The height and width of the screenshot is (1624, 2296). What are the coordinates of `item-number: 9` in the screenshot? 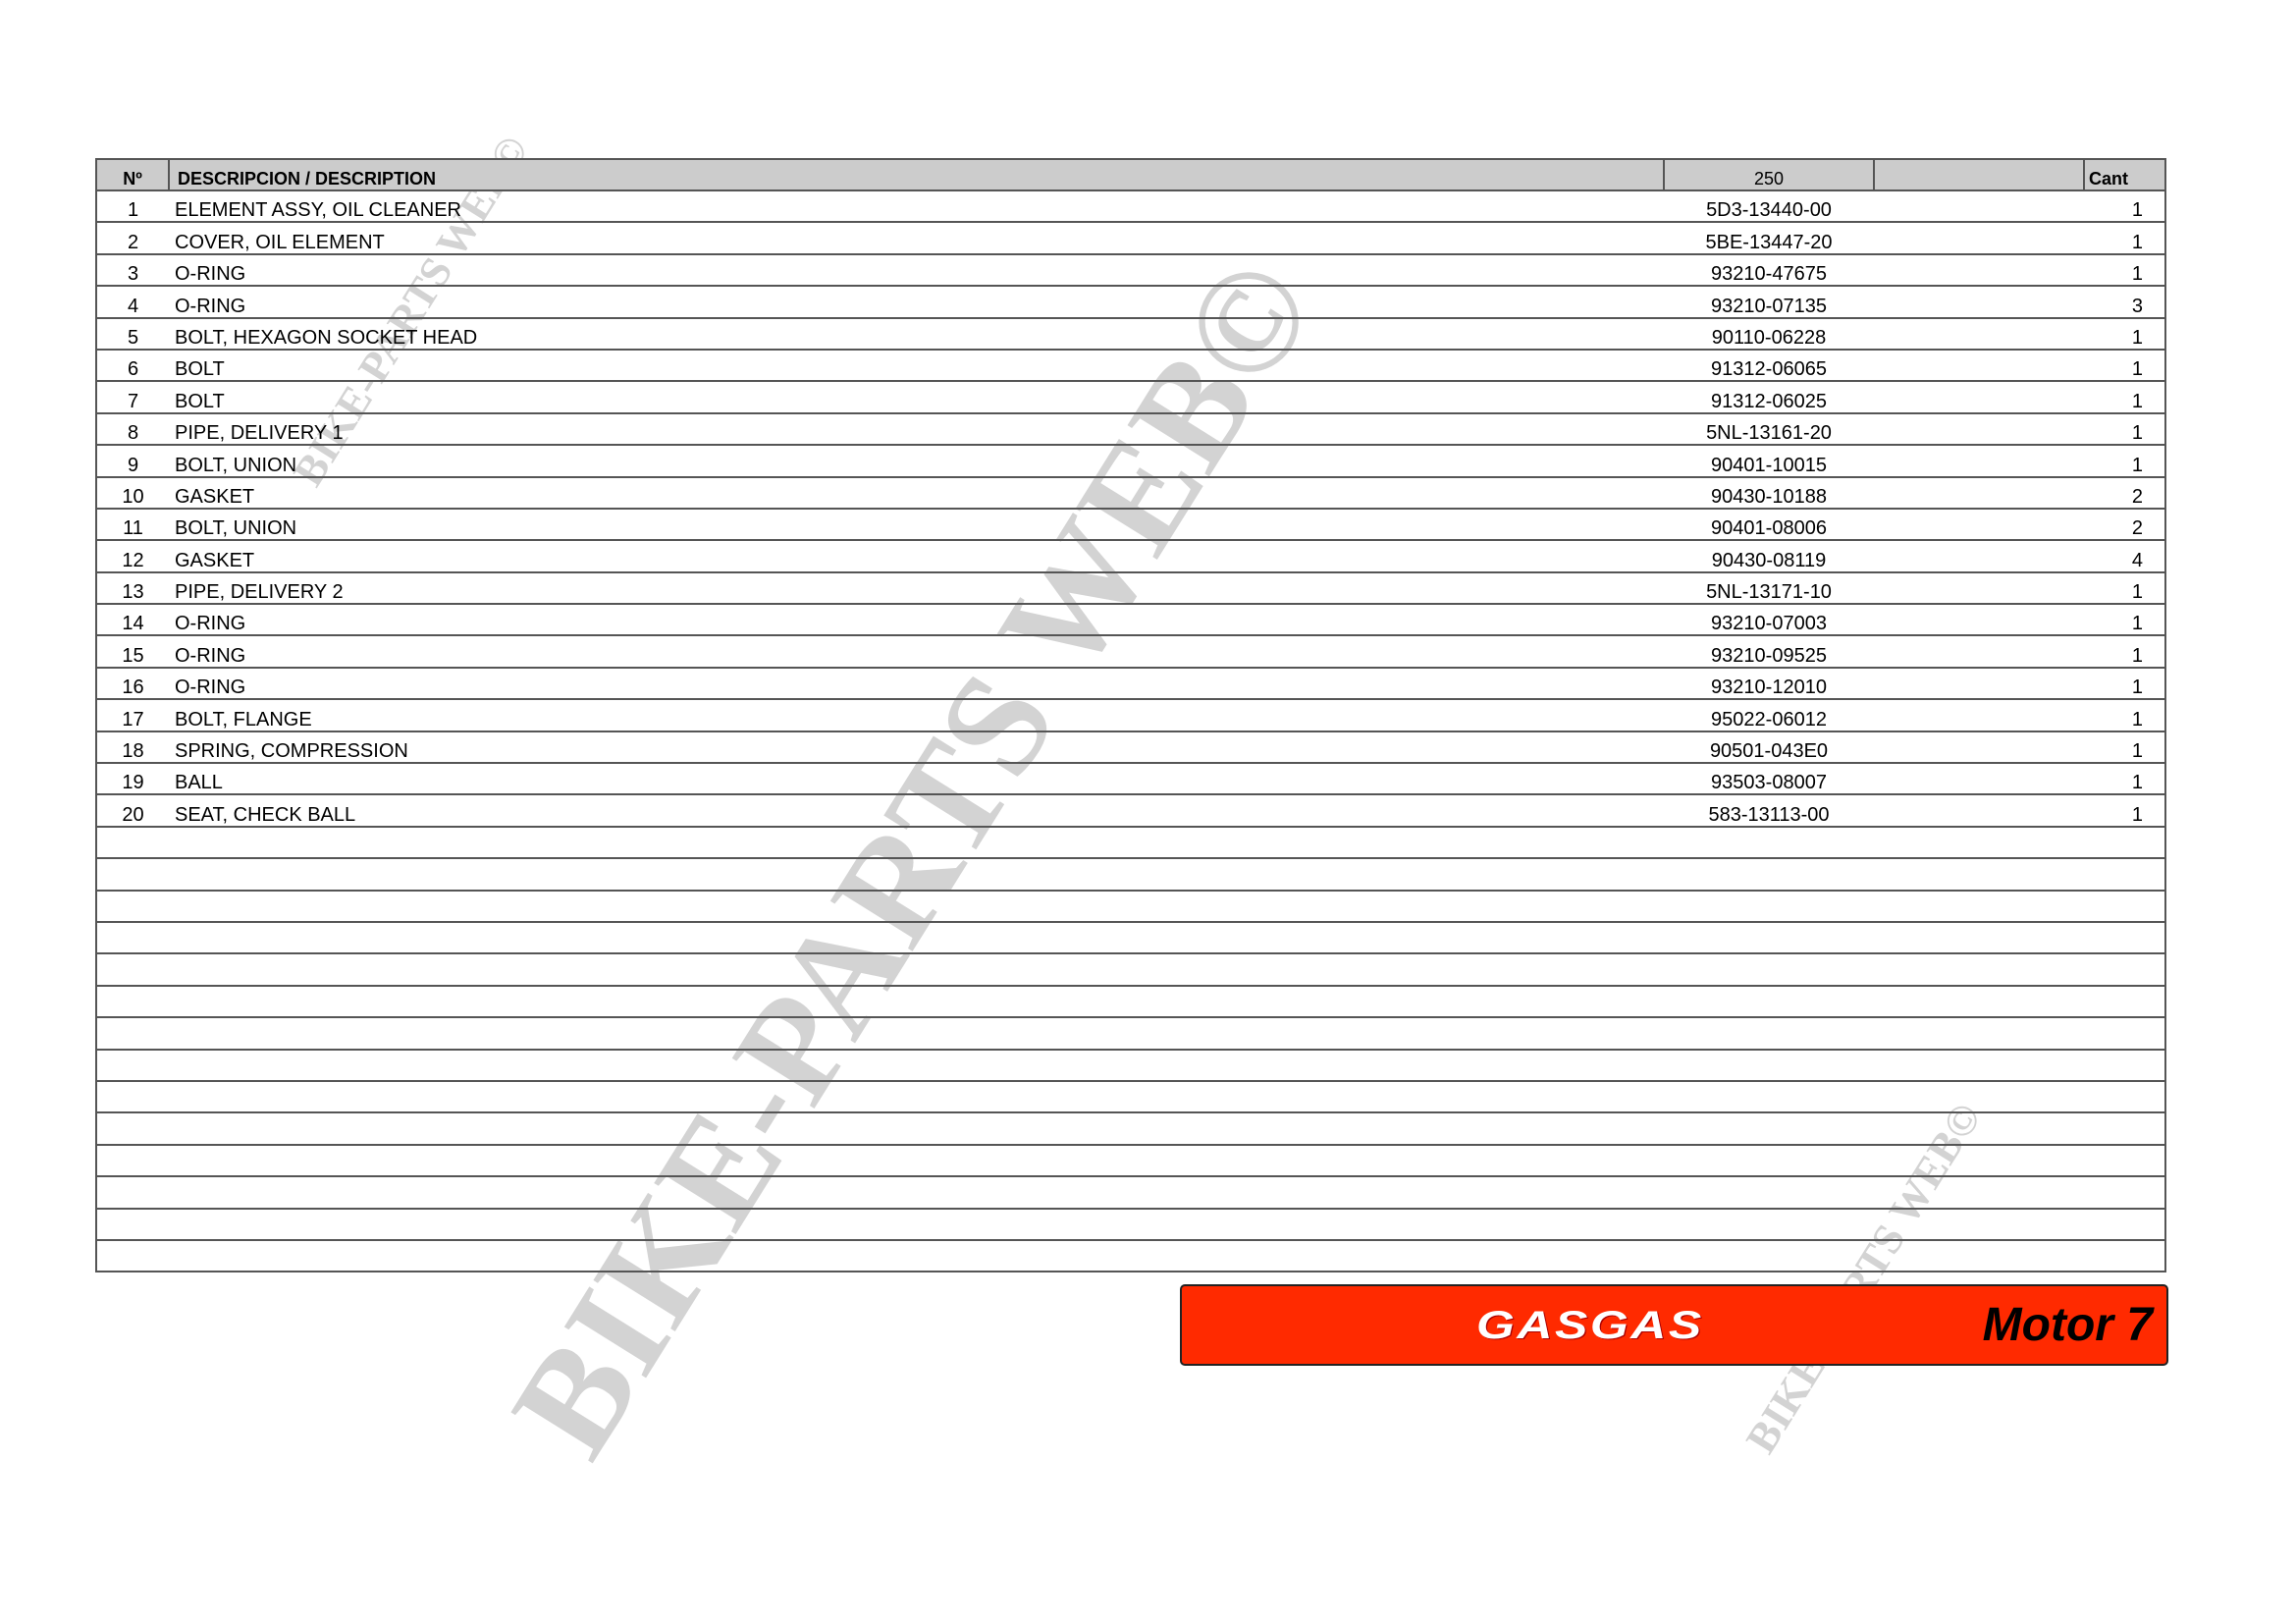 It's located at (132, 460).